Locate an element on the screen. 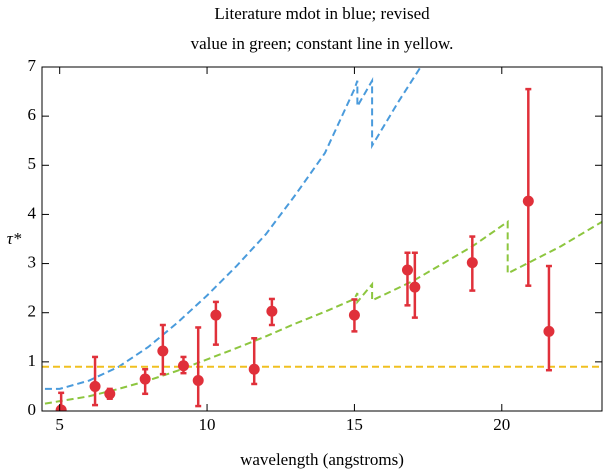 The width and height of the screenshot is (605, 473). chart-title: value in green; constant line in yellow. is located at coordinates (322, 43).